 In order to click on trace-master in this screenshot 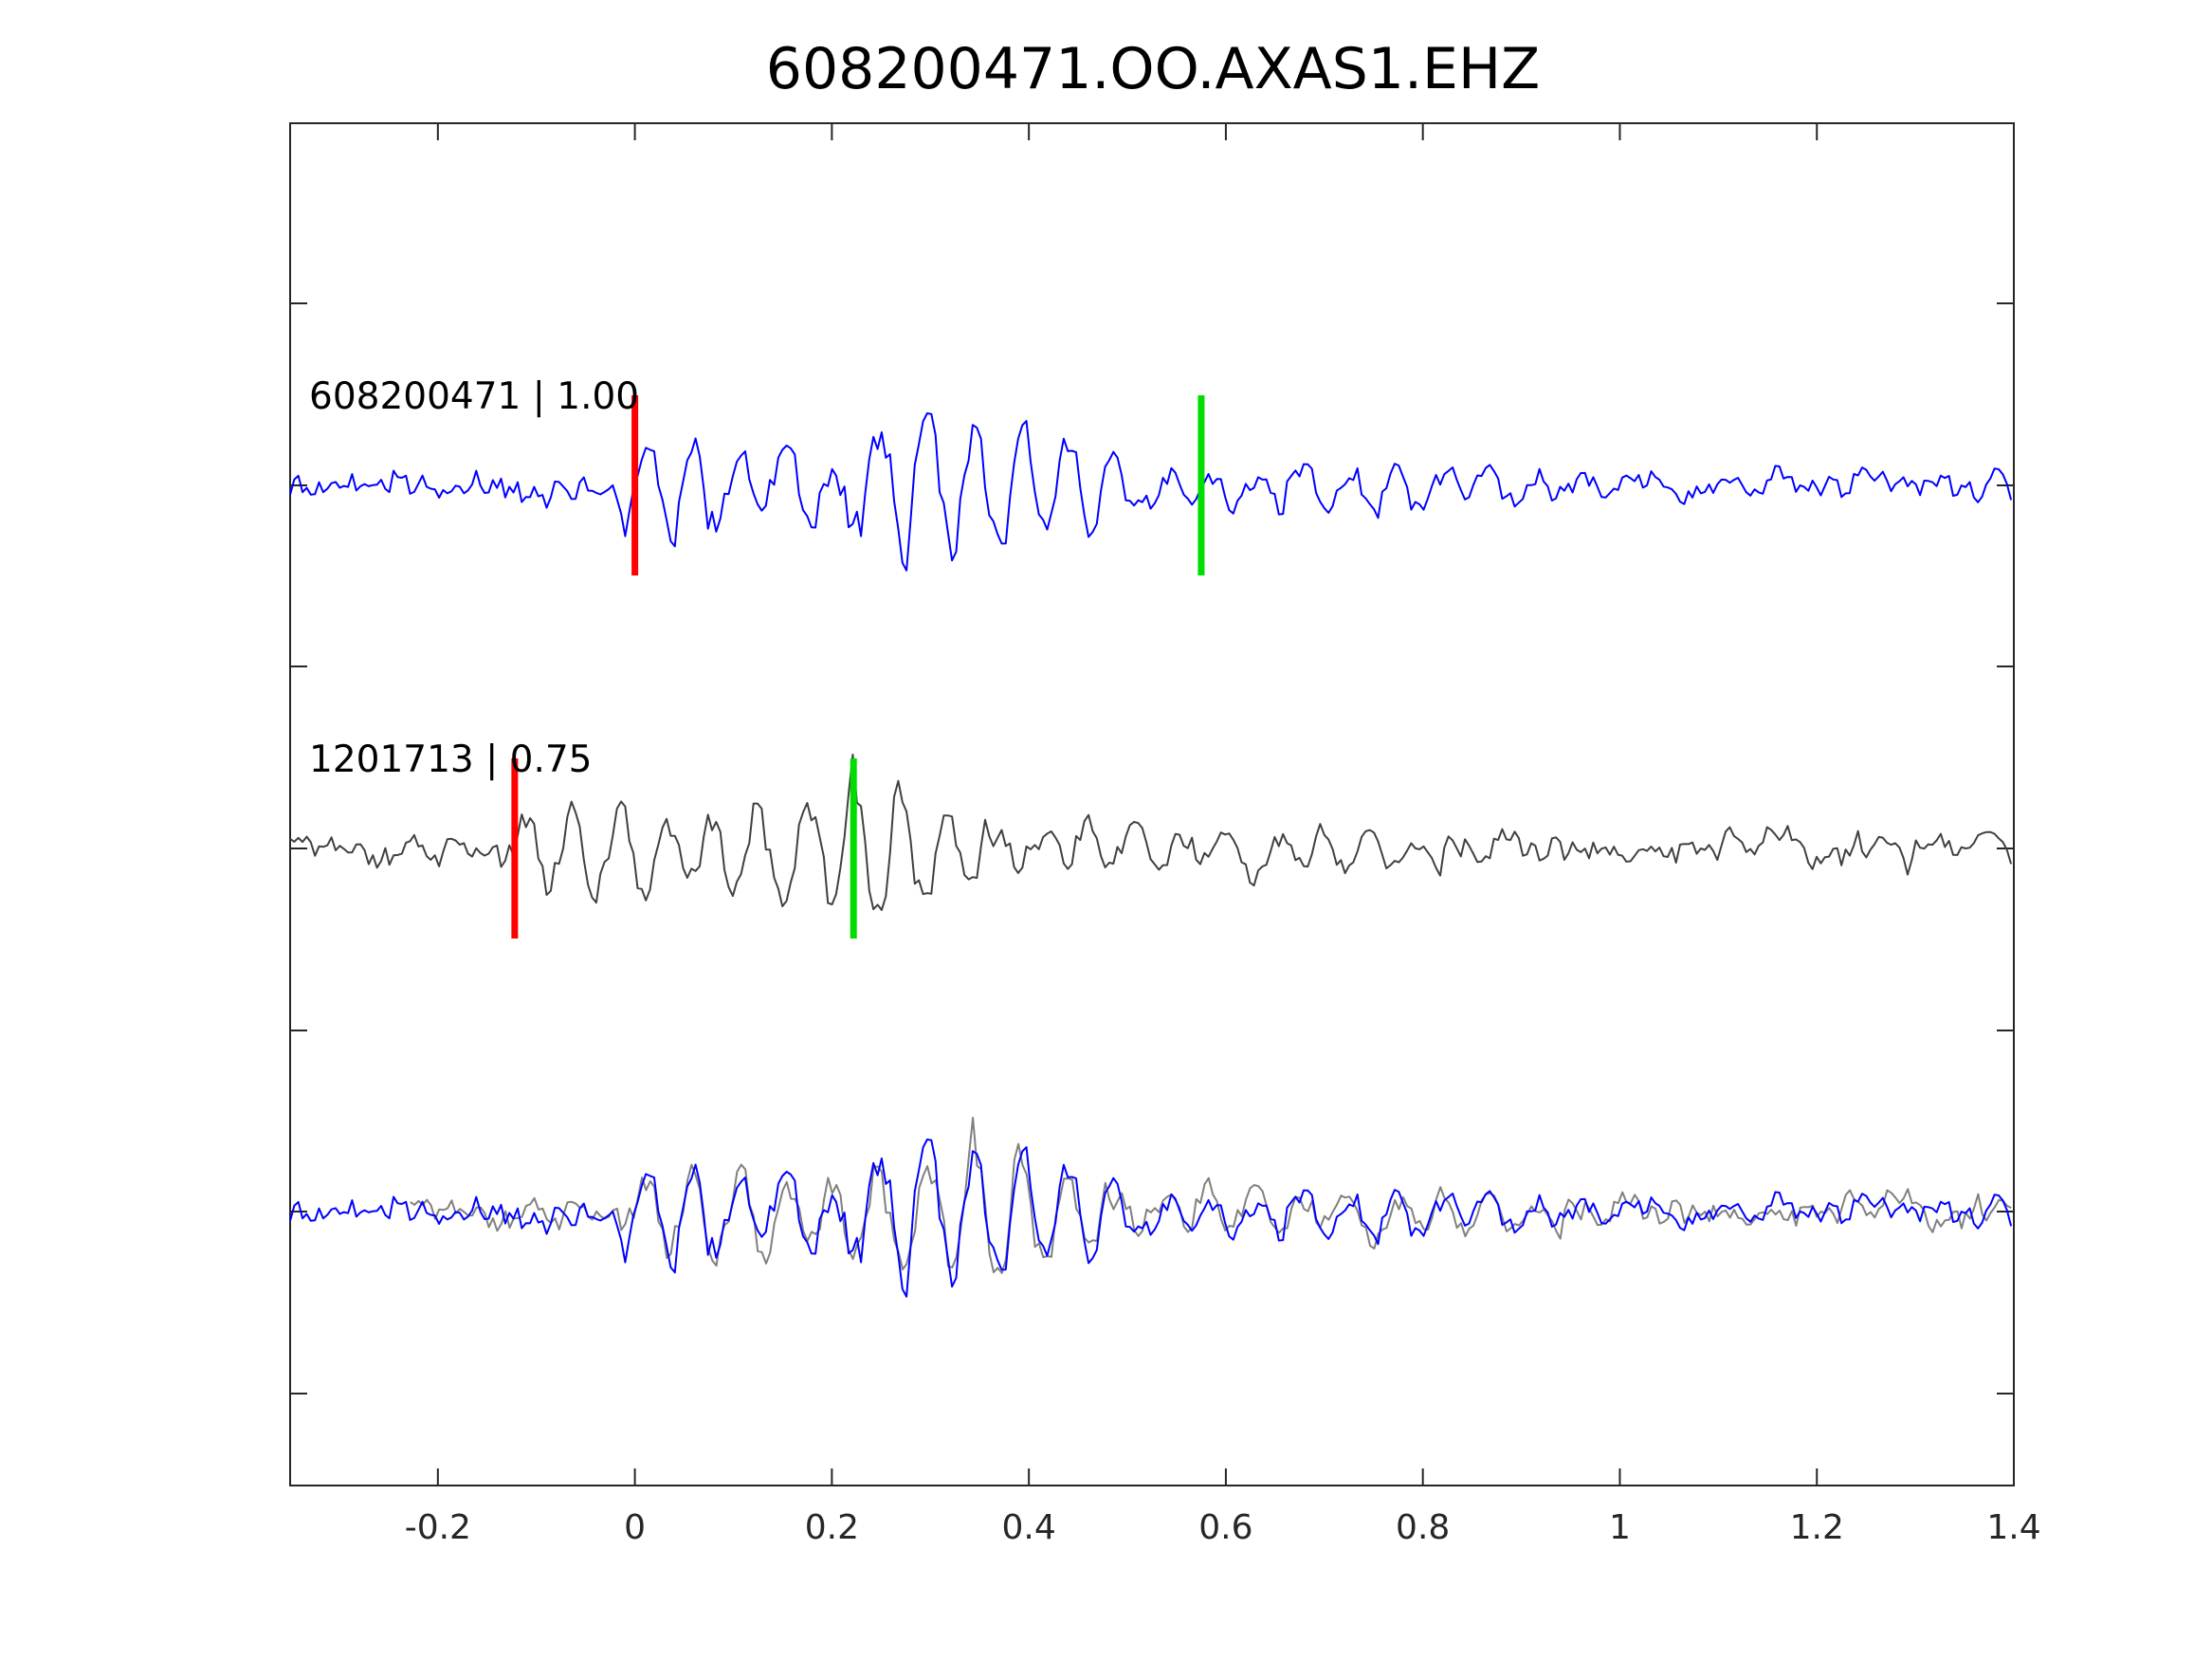, I will do `click(1151, 492)`.